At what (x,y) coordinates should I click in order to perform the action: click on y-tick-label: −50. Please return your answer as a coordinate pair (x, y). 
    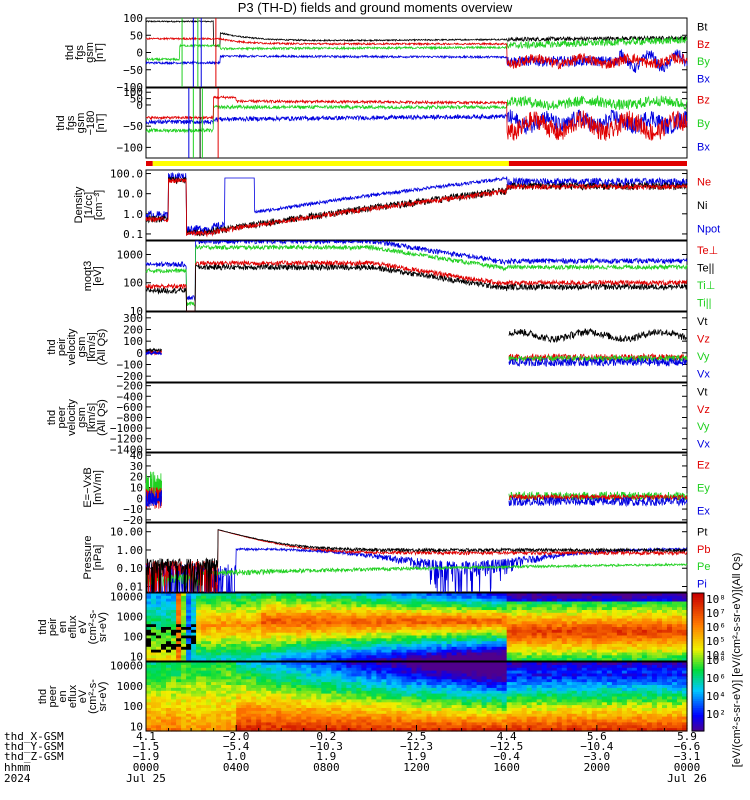
    Looking at the image, I should click on (133, 70).